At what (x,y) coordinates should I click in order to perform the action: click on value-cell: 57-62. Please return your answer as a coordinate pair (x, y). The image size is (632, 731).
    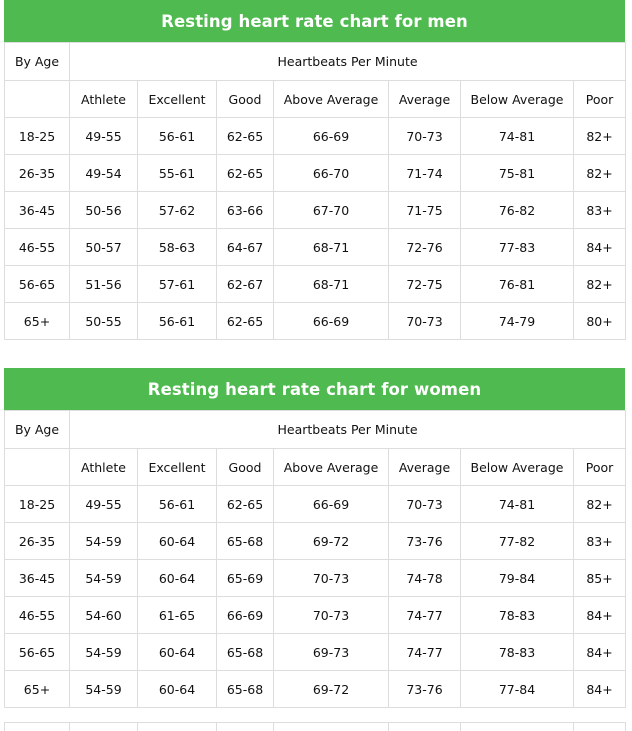
    Looking at the image, I should click on (177, 210).